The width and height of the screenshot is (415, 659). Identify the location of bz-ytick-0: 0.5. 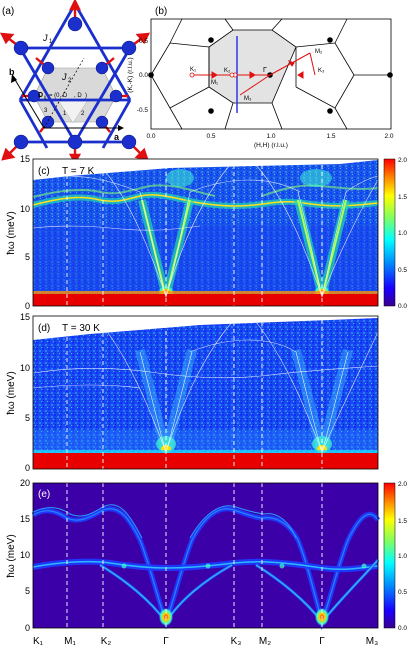
(143, 41).